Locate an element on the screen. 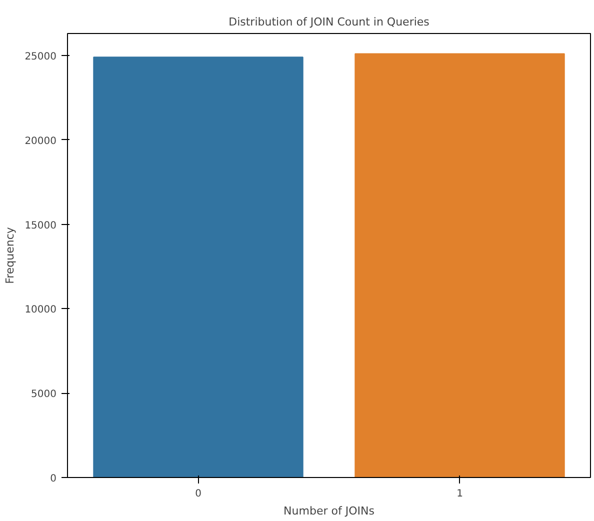  y-tick-label: 5000 is located at coordinates (44, 394).